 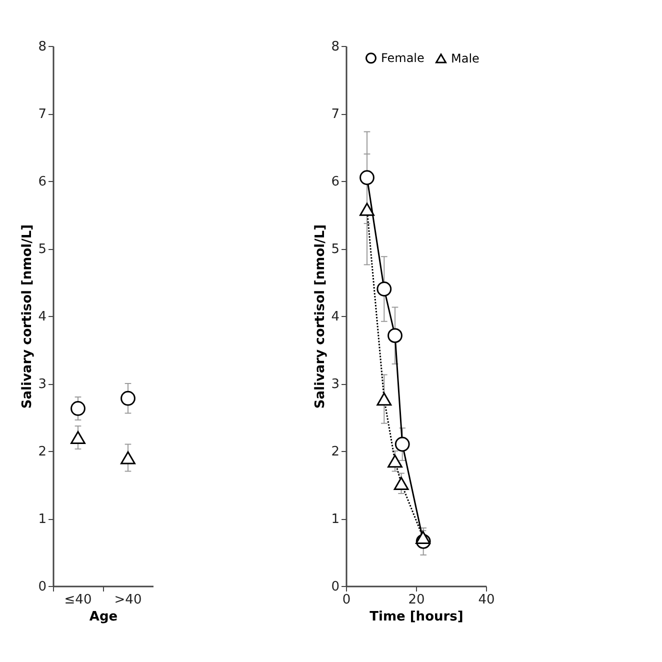 What do you see at coordinates (465, 58) in the screenshot?
I see `legend-label: Male` at bounding box center [465, 58].